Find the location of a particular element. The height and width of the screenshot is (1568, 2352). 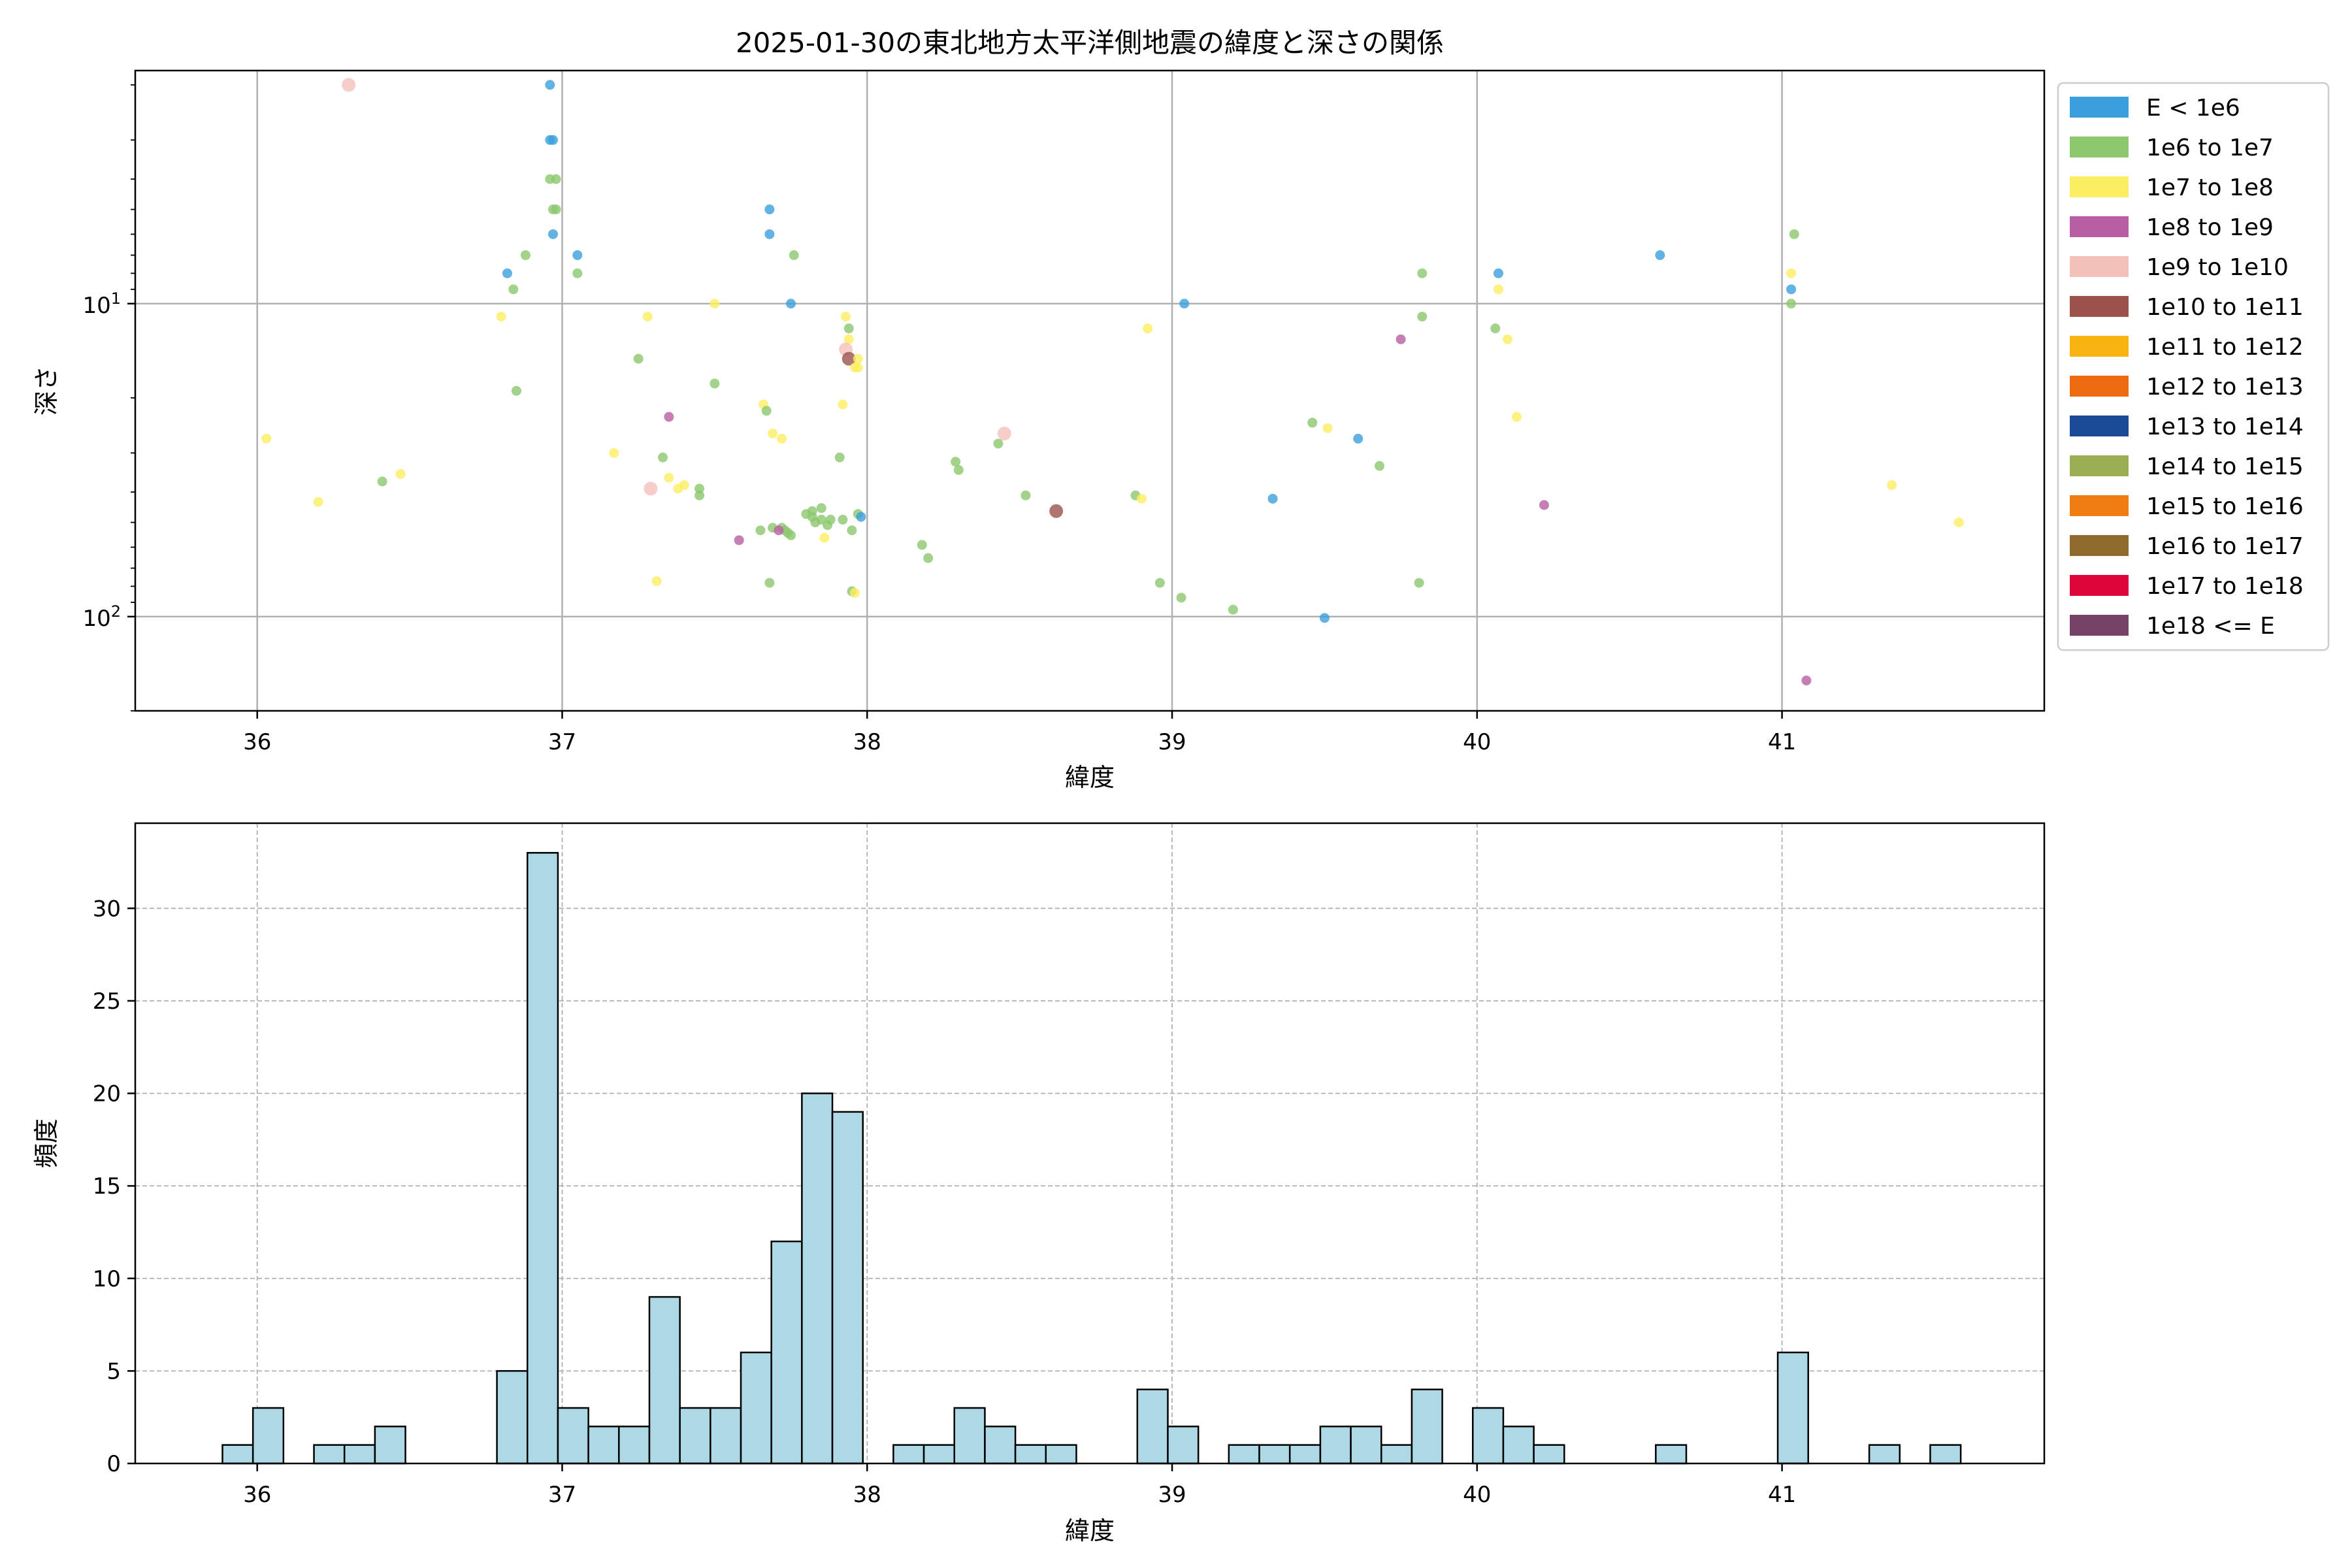

legend-label: 1e12 to 1e13 is located at coordinates (2225, 387).